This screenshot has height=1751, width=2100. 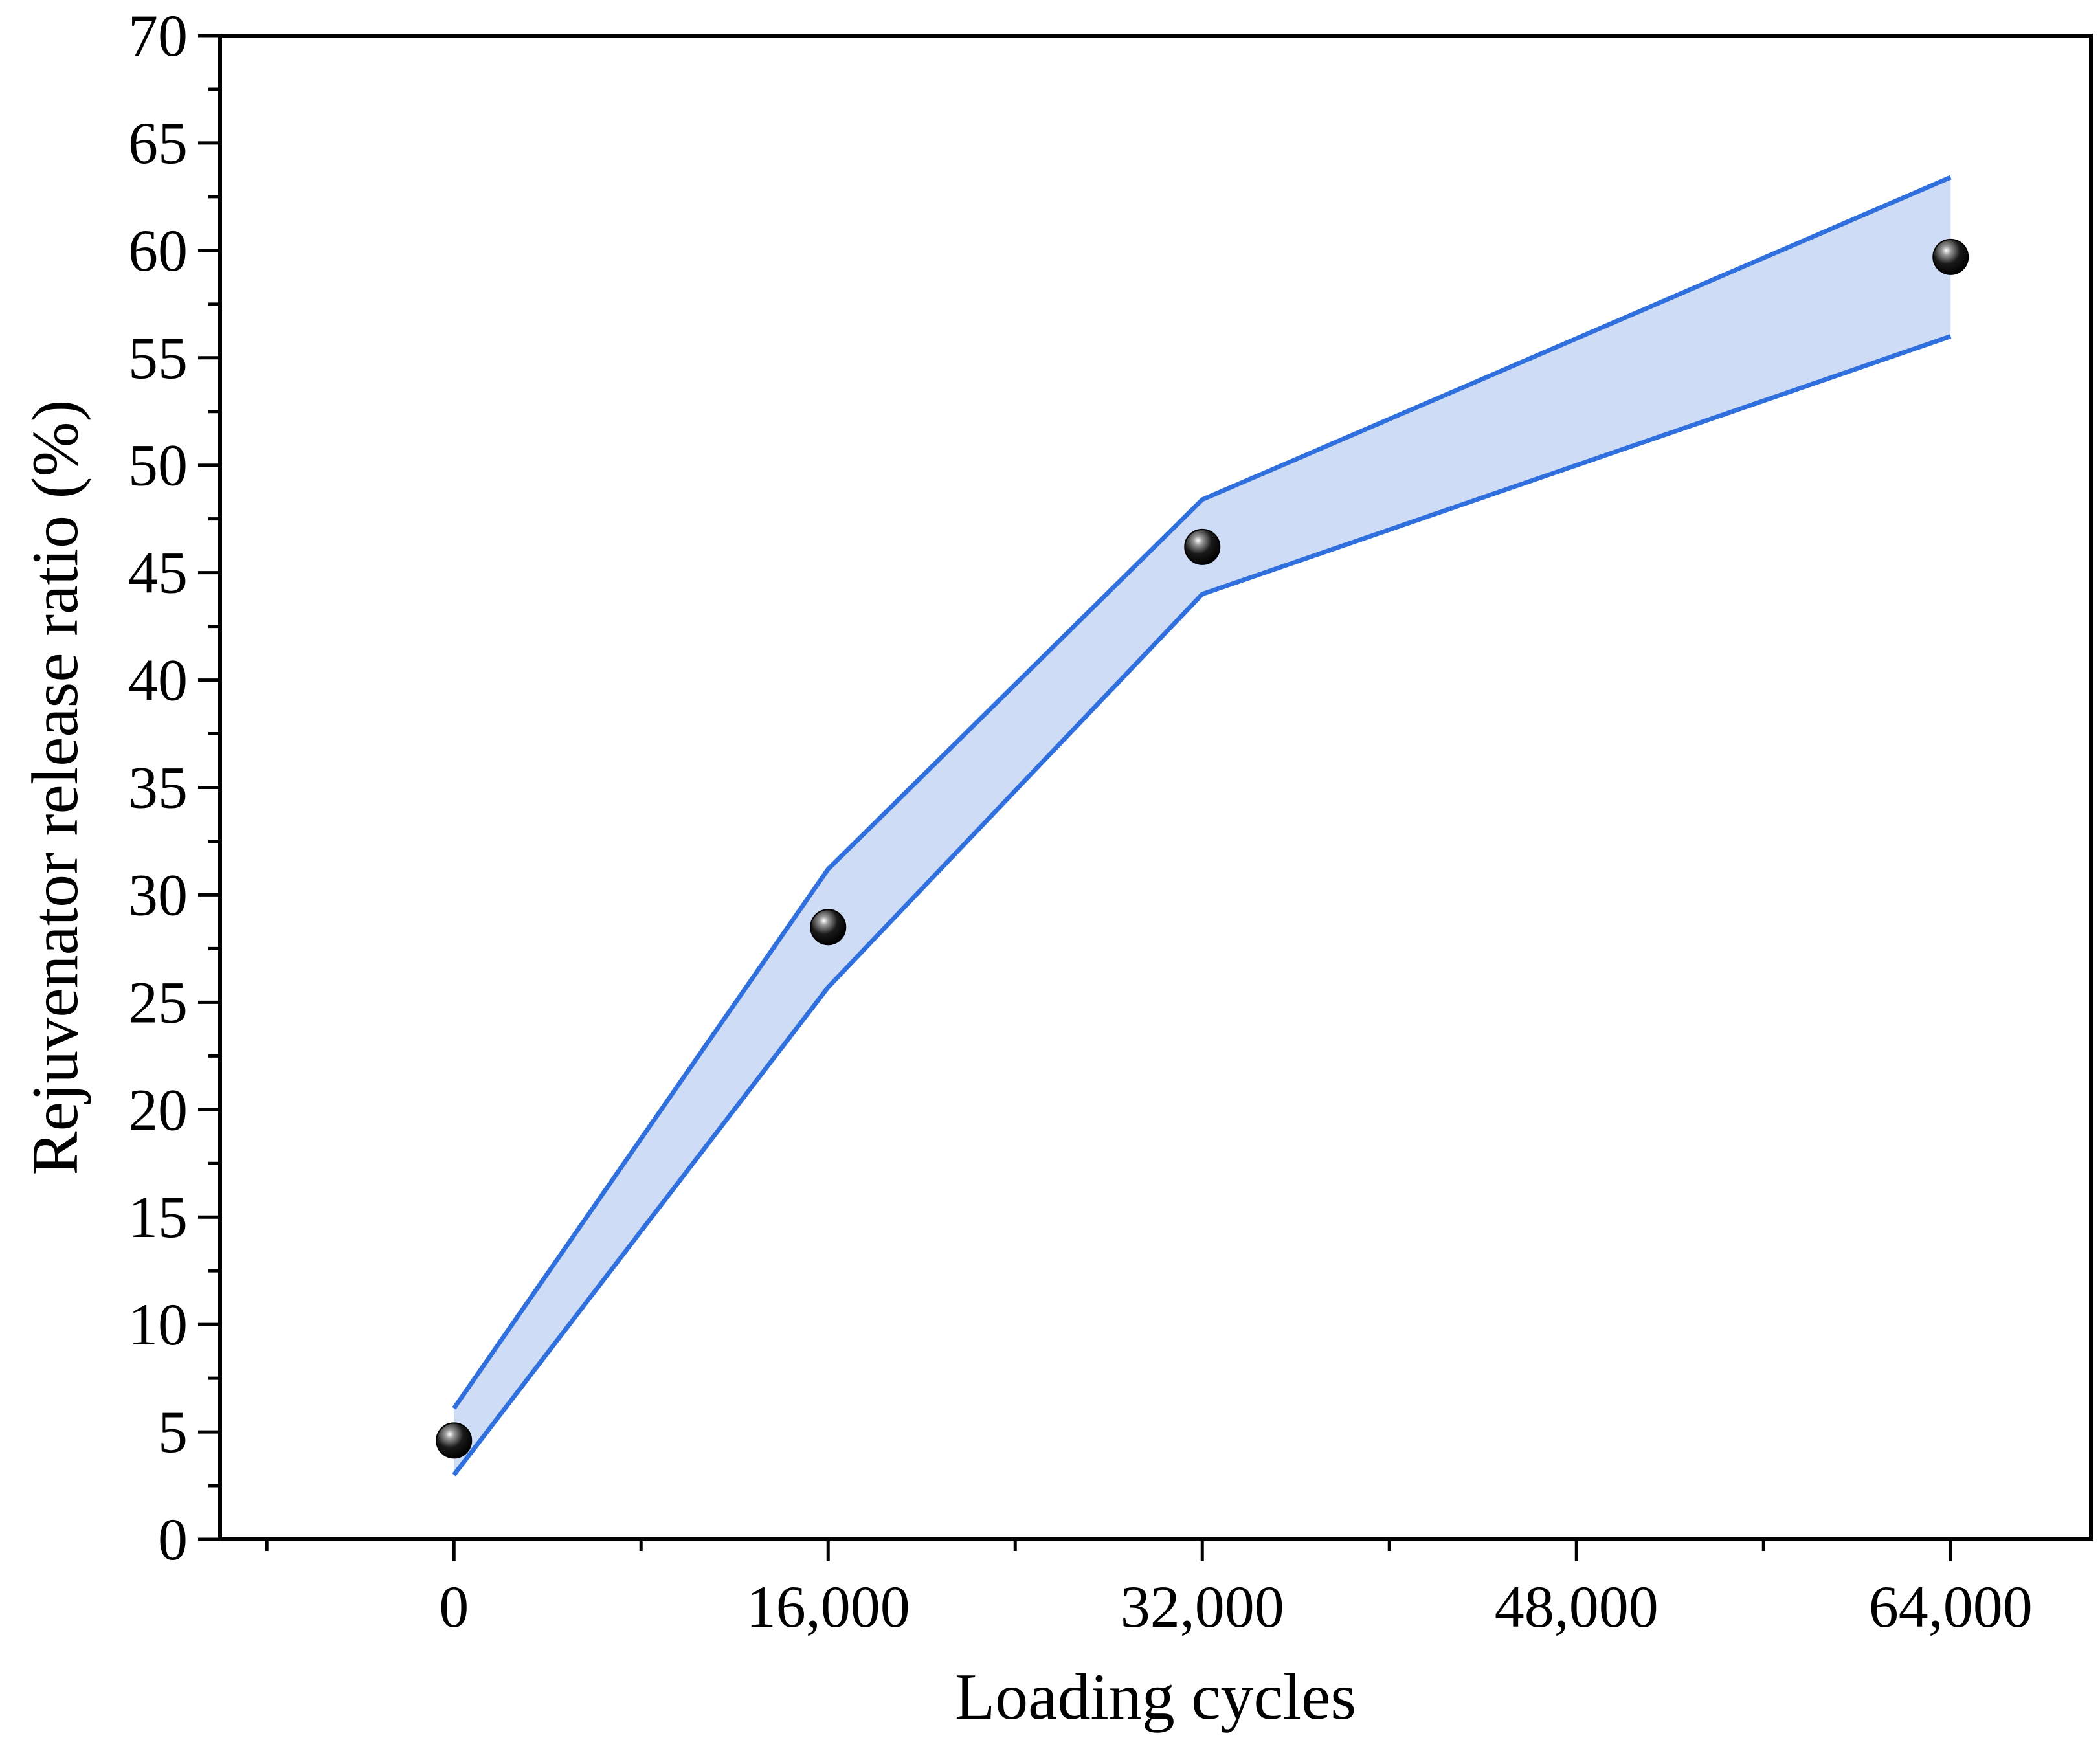 What do you see at coordinates (158, 573) in the screenshot?
I see `y-tick-label: 45` at bounding box center [158, 573].